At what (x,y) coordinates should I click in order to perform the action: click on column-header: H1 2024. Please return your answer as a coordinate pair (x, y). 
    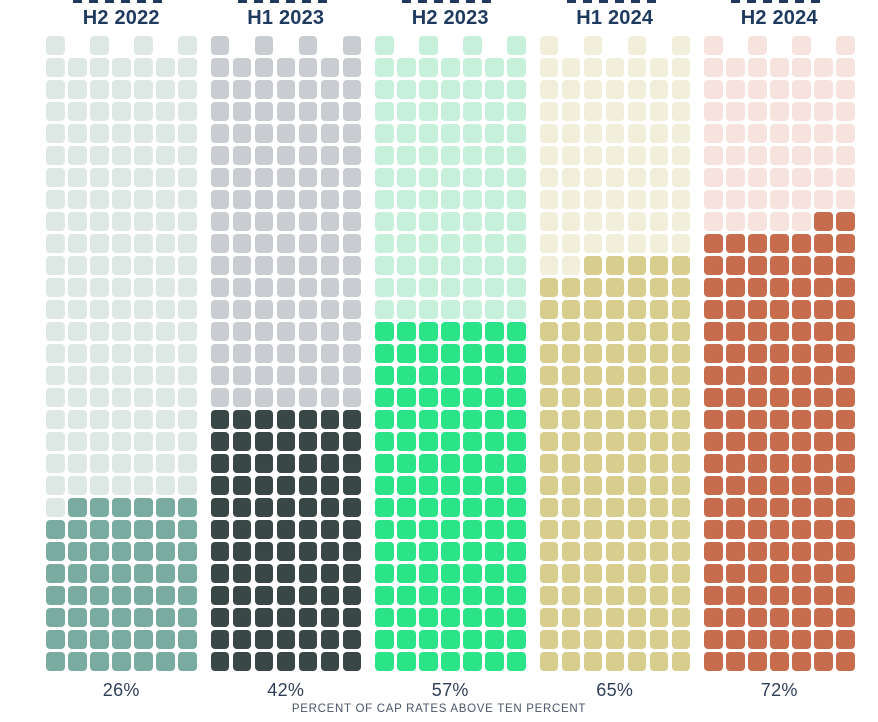
    Looking at the image, I should click on (615, 18).